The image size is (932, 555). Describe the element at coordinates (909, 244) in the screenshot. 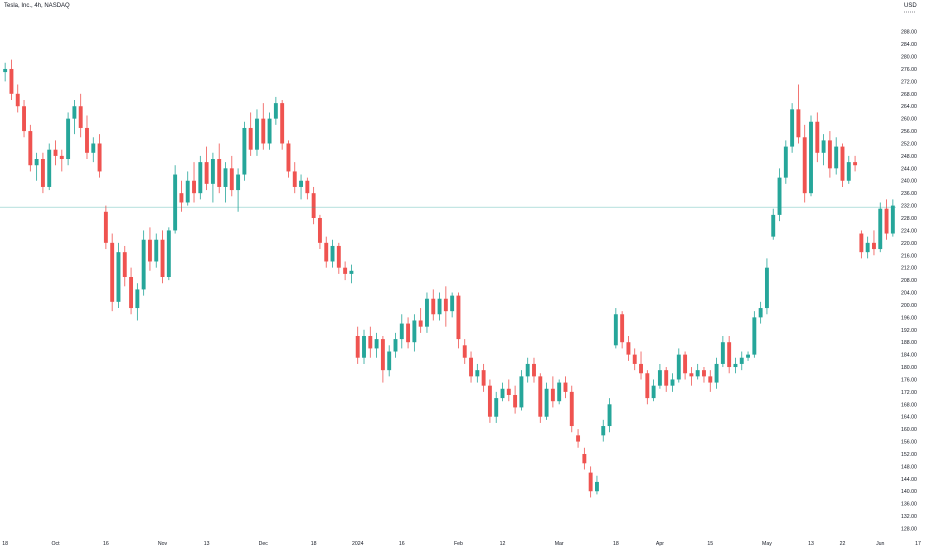

I see `y-tick-label: 220.00` at that location.